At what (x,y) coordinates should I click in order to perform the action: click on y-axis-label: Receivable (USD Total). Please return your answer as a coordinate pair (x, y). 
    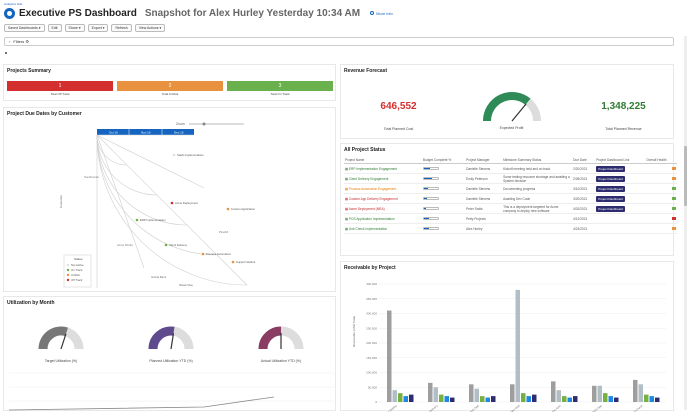
    Looking at the image, I should click on (354, 331).